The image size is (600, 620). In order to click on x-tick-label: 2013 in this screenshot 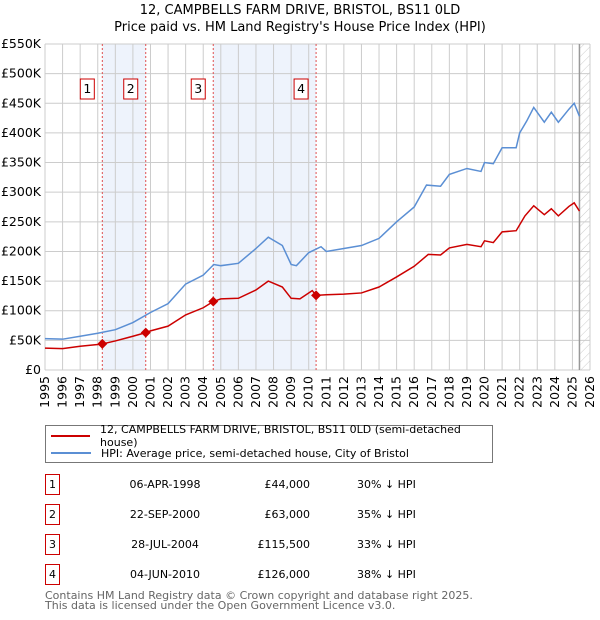, I will do `click(360, 392)`.